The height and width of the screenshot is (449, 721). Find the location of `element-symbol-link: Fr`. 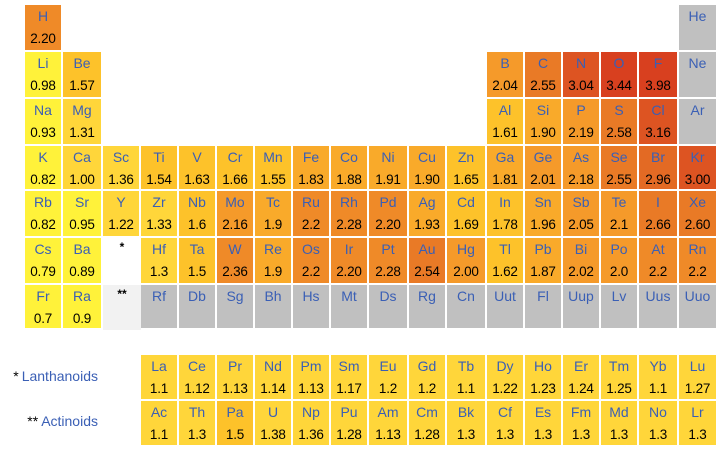

element-symbol-link: Fr is located at coordinates (43, 296).